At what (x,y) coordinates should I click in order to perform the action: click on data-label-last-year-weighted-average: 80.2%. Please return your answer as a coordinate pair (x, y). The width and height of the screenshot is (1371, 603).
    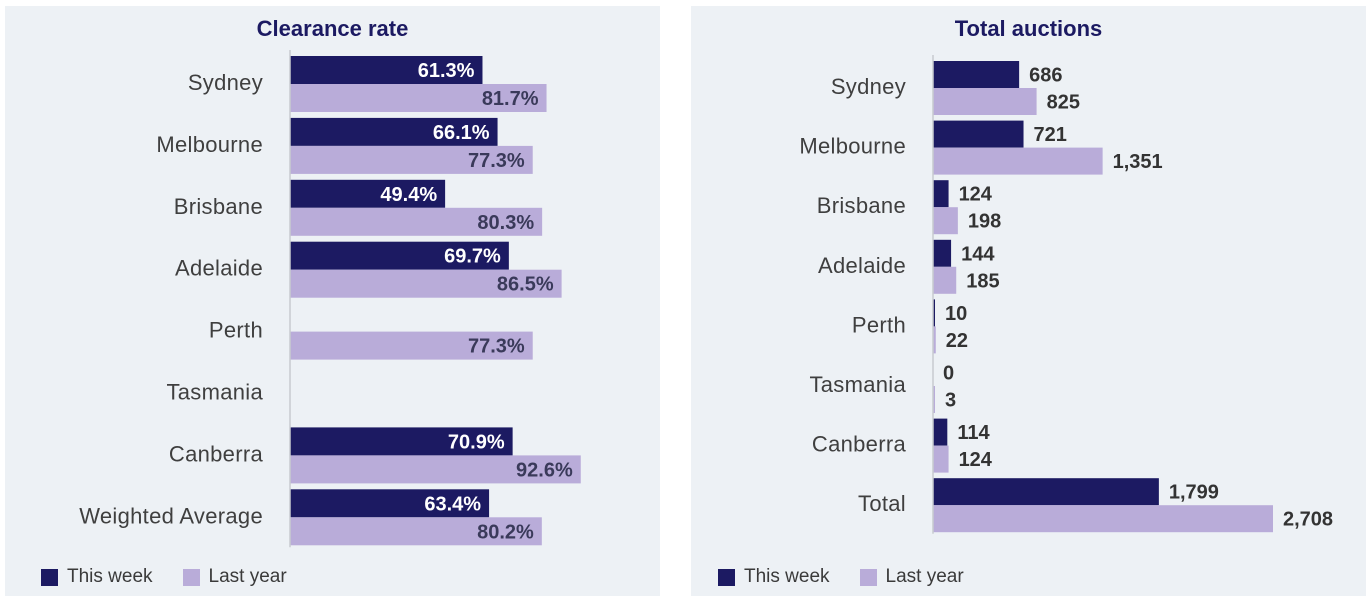
    Looking at the image, I should click on (505, 532).